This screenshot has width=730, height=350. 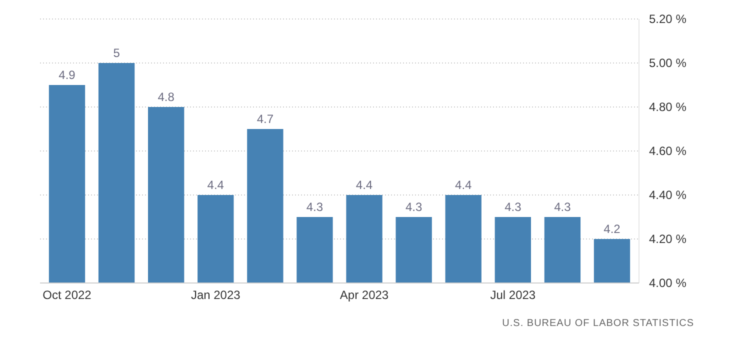 I want to click on x-tick-label: Oct 2022, so click(x=67, y=295).